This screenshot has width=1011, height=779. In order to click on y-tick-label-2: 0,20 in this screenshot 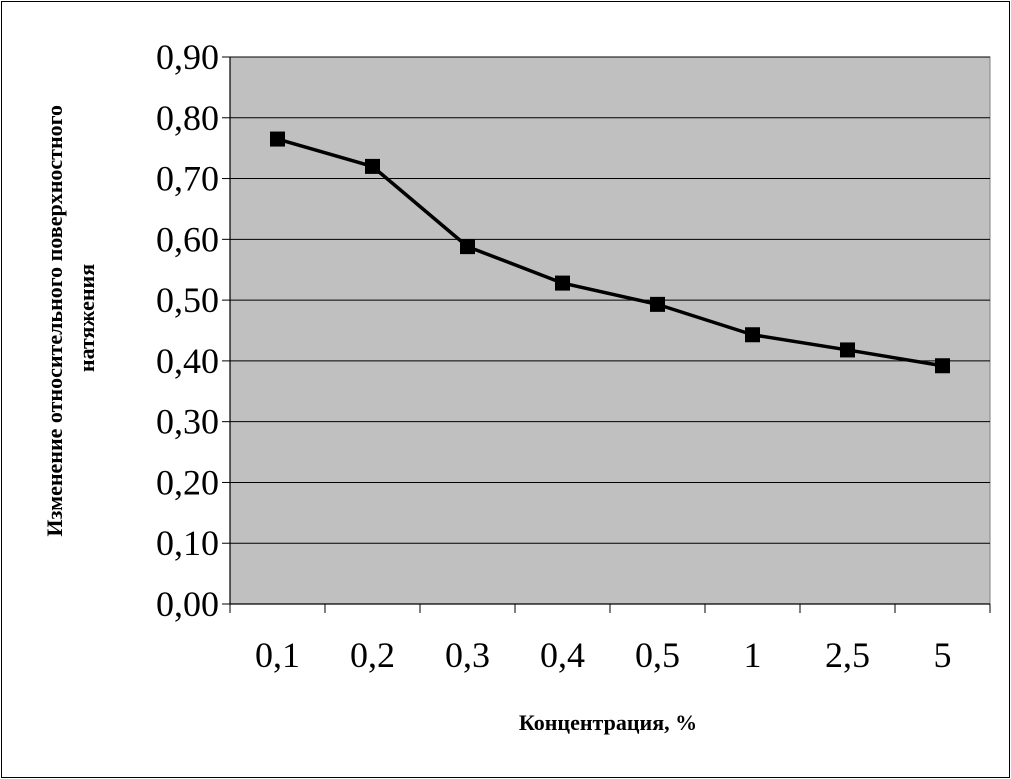, I will do `click(187, 482)`.